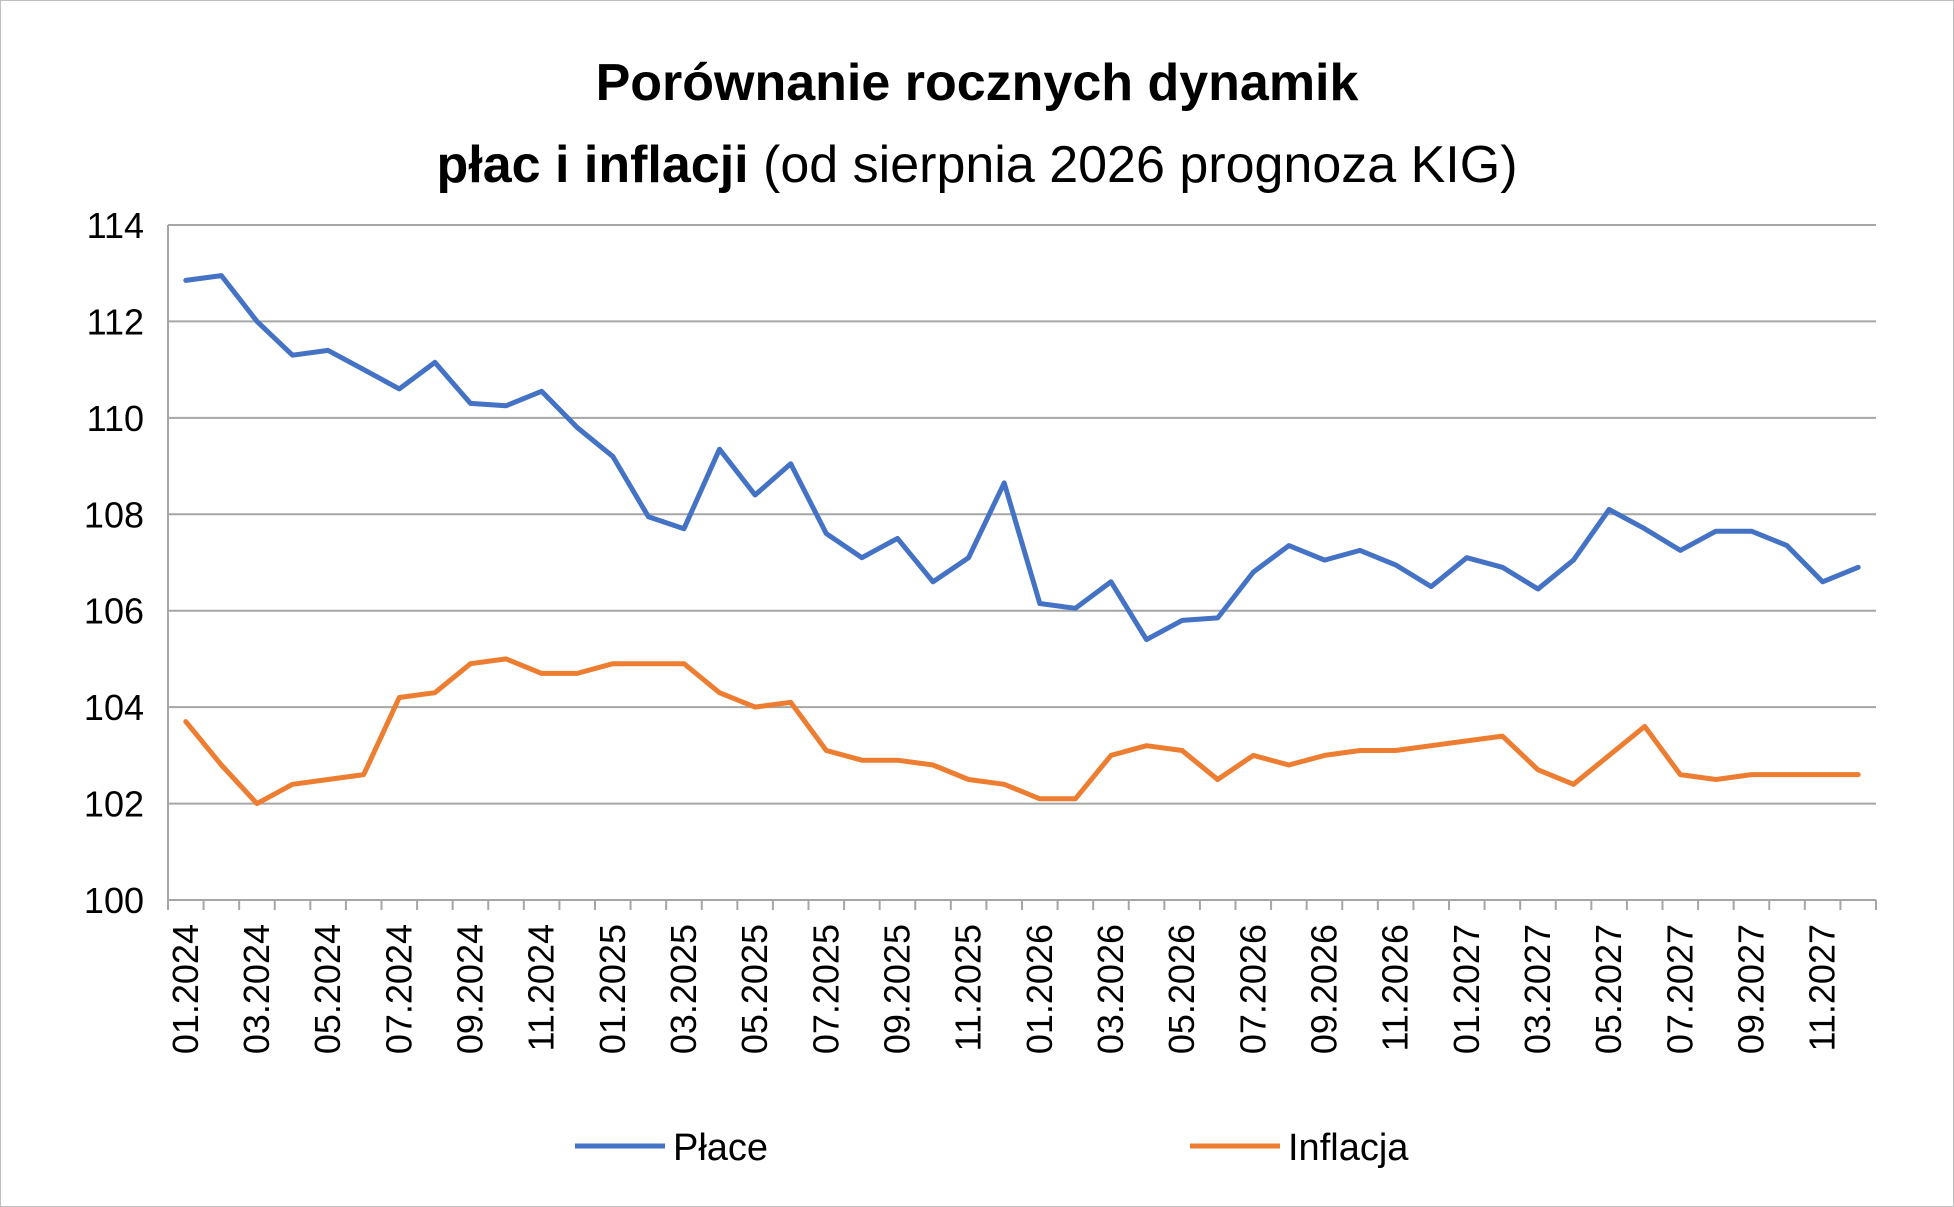  I want to click on x-tick-label: 05.2025, so click(754, 989).